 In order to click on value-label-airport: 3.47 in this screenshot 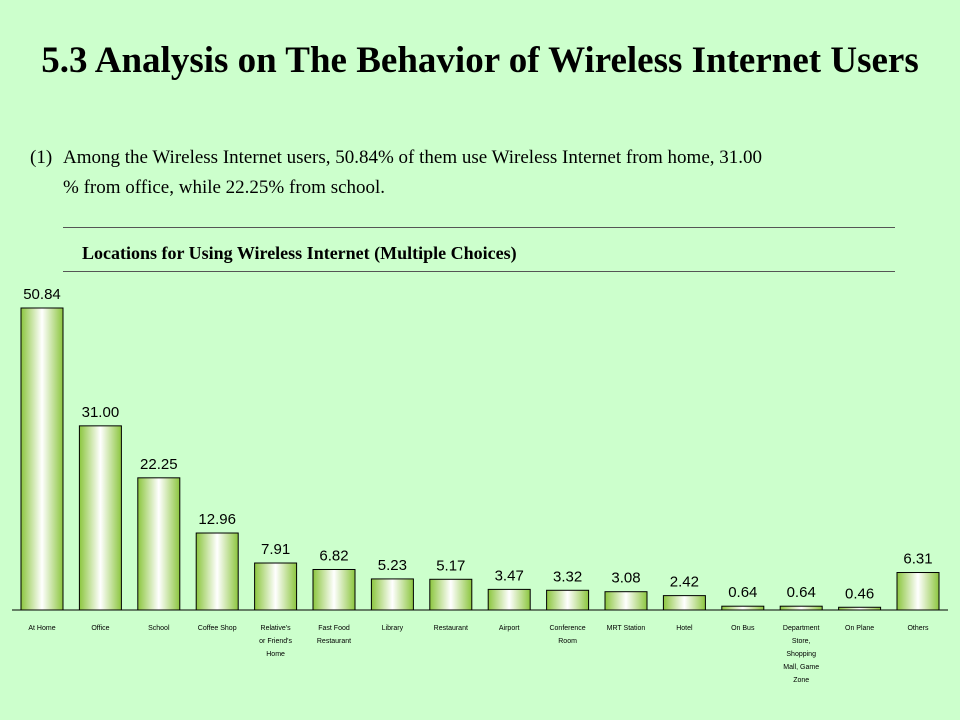, I will do `click(509, 575)`.